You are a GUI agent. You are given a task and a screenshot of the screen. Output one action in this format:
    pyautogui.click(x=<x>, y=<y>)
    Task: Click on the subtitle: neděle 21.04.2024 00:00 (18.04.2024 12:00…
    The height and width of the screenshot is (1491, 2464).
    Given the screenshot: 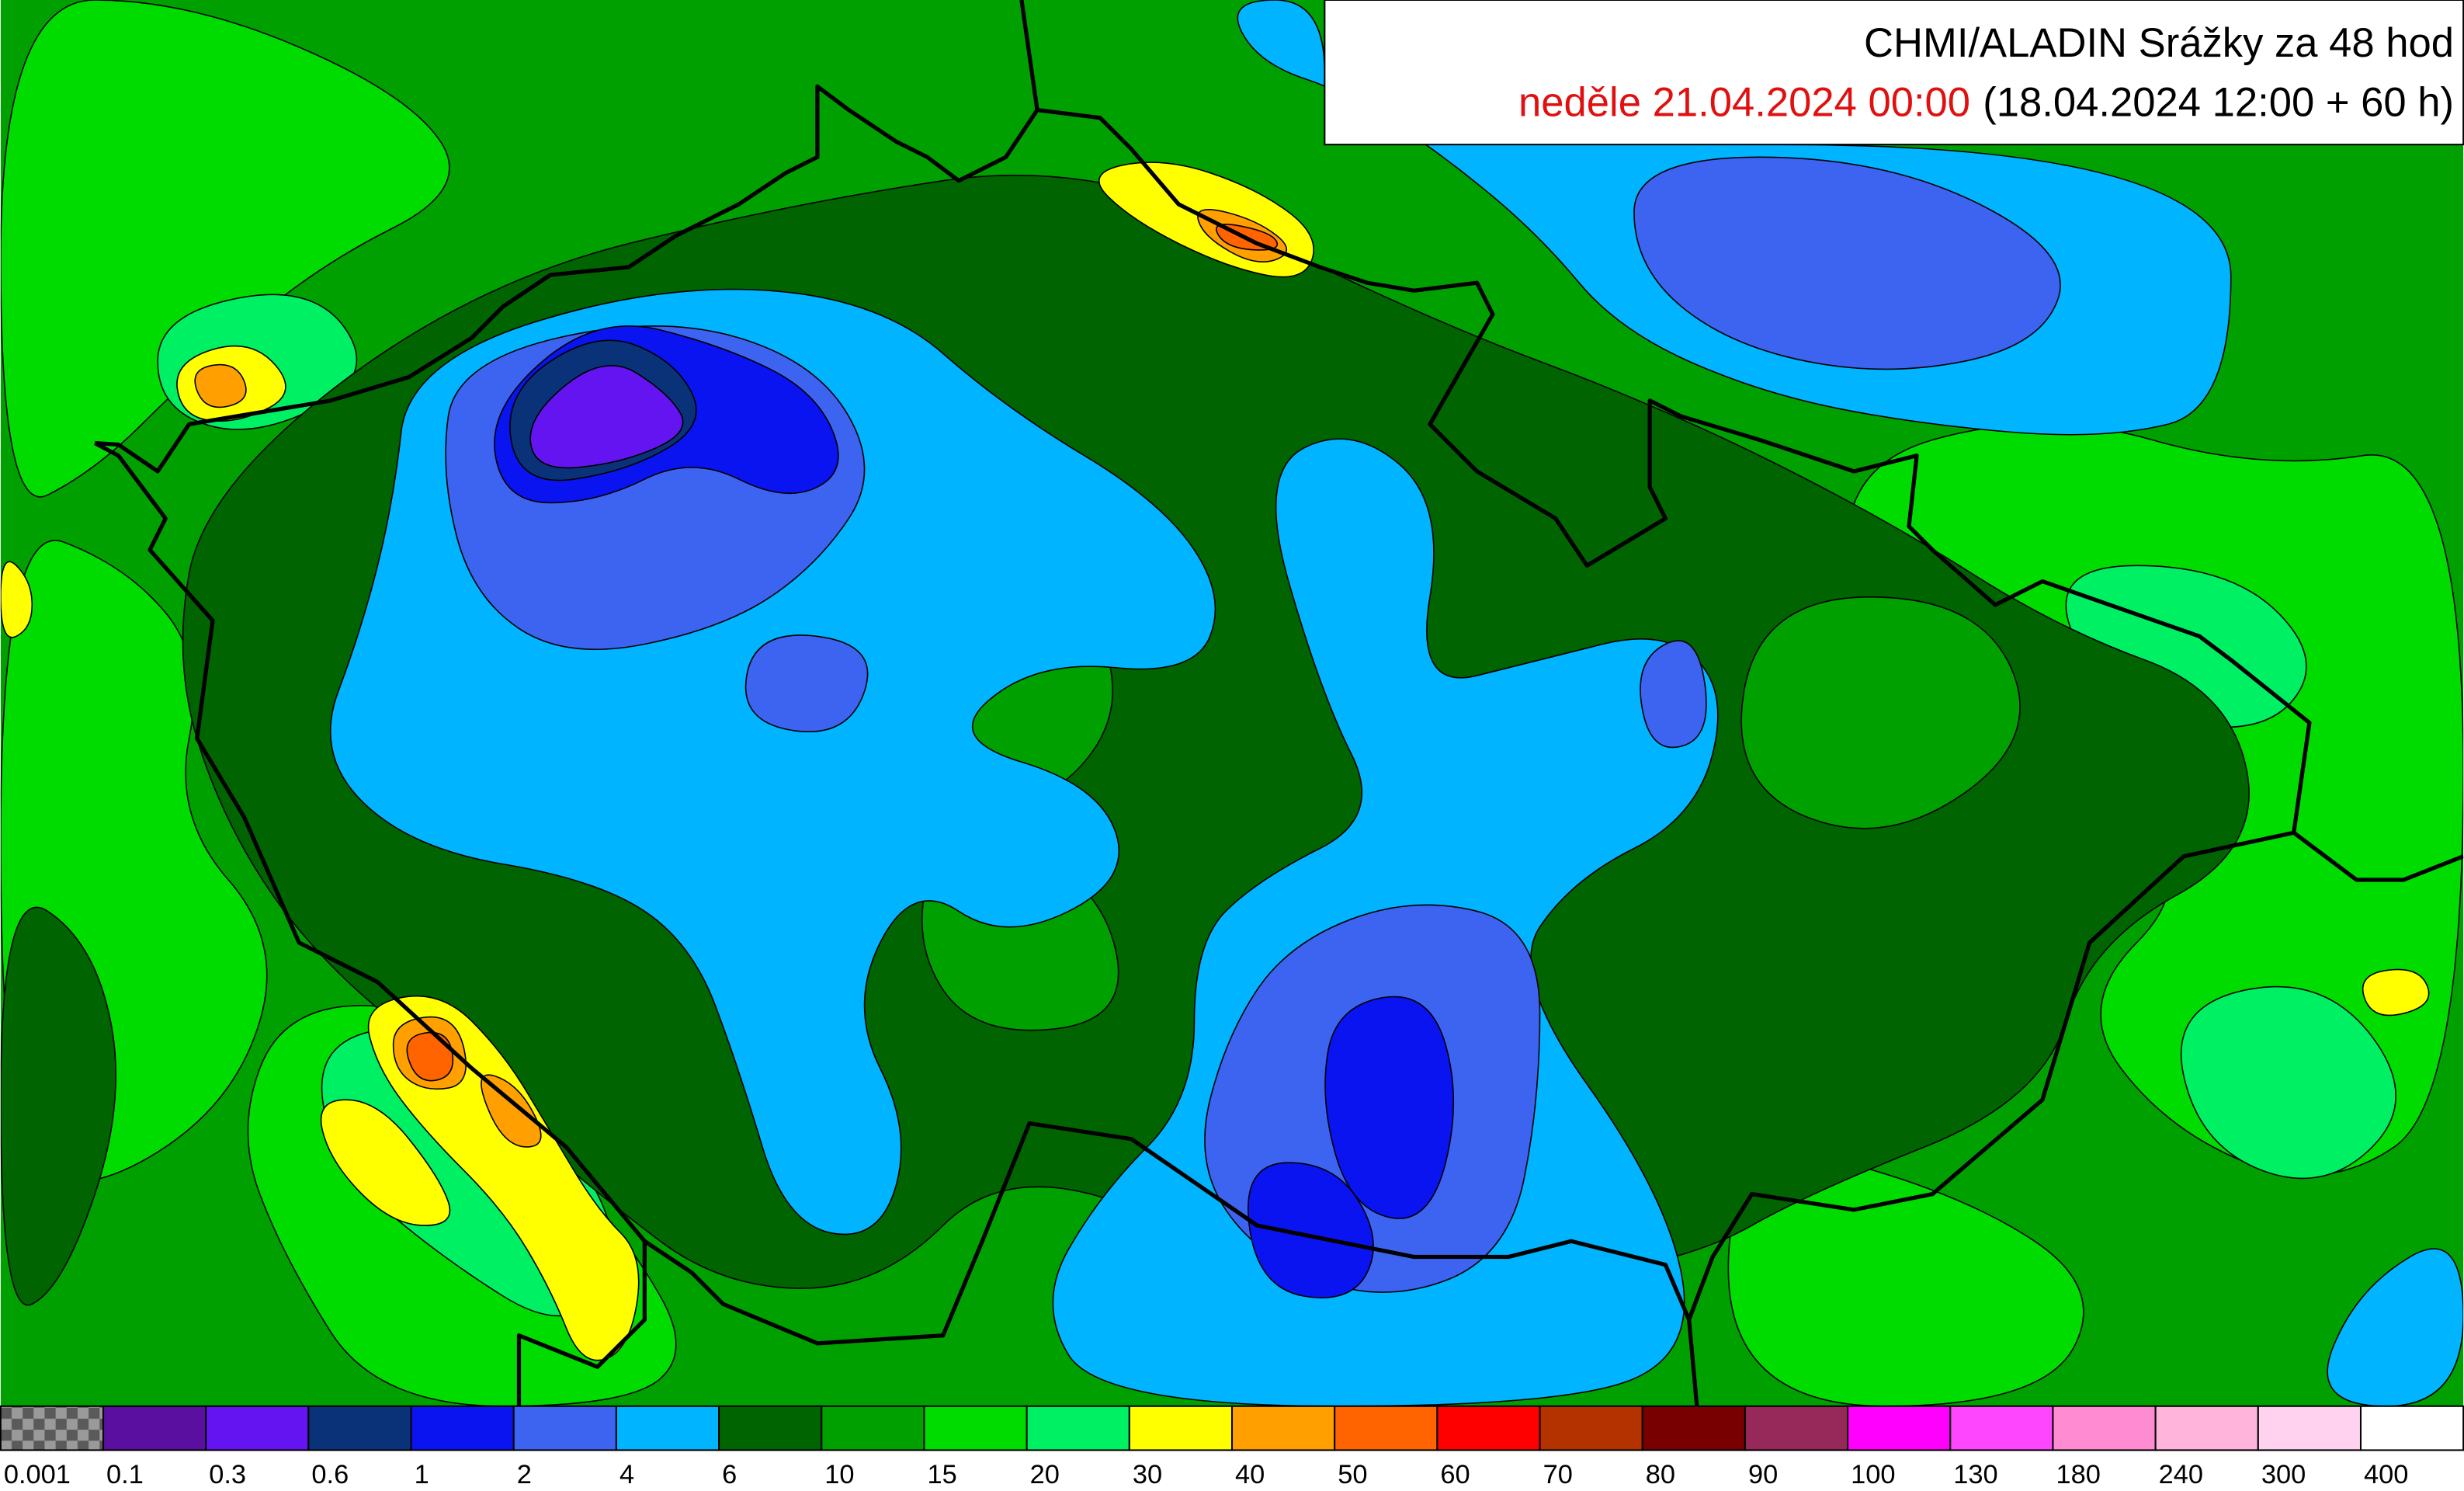 What is the action you would take?
    pyautogui.click(x=1986, y=103)
    